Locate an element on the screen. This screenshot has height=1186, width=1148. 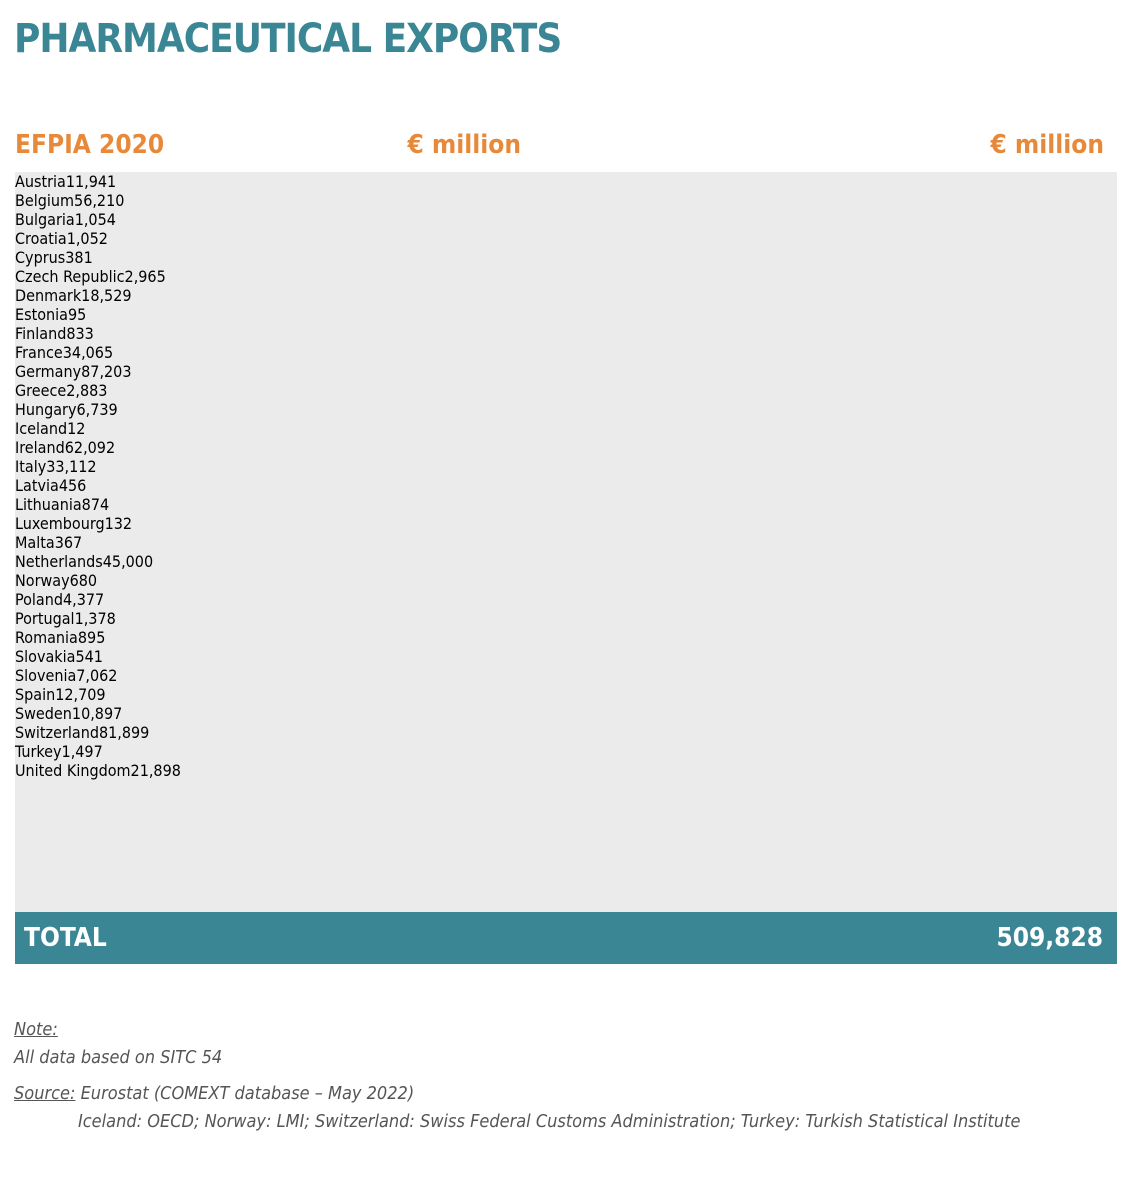
country: Germany is located at coordinates (48, 371).